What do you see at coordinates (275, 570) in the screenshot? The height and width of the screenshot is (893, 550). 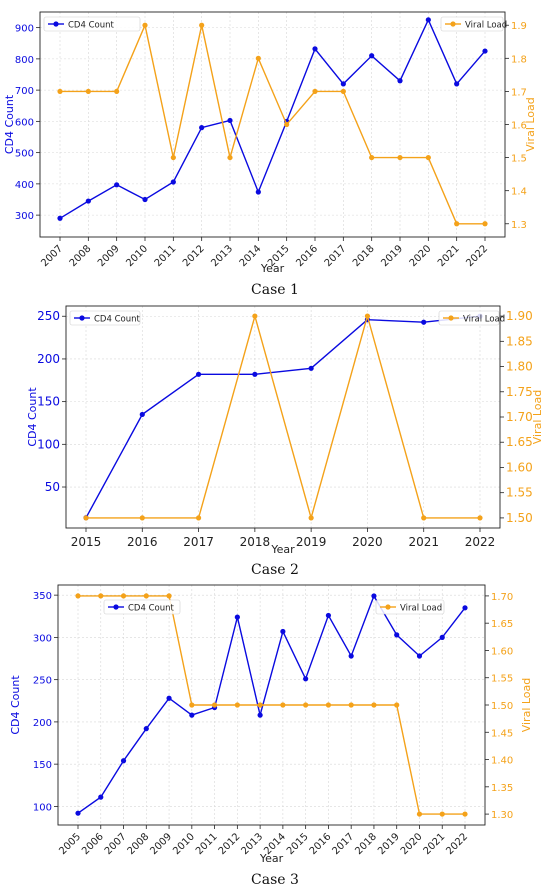 I see `chart-caption: Case 2` at bounding box center [275, 570].